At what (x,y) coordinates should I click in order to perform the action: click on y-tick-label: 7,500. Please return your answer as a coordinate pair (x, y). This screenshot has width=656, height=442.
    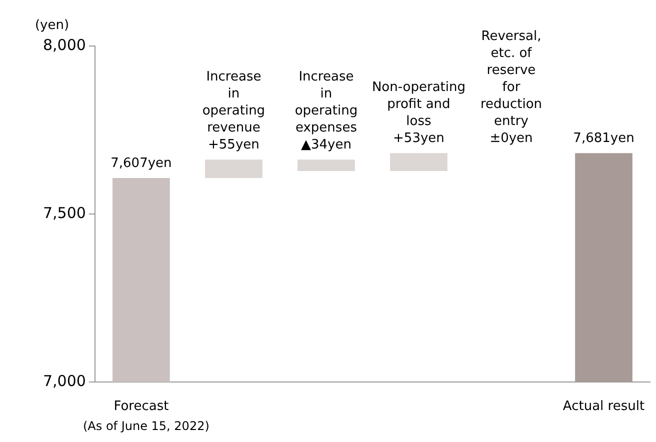
    Looking at the image, I should click on (64, 213).